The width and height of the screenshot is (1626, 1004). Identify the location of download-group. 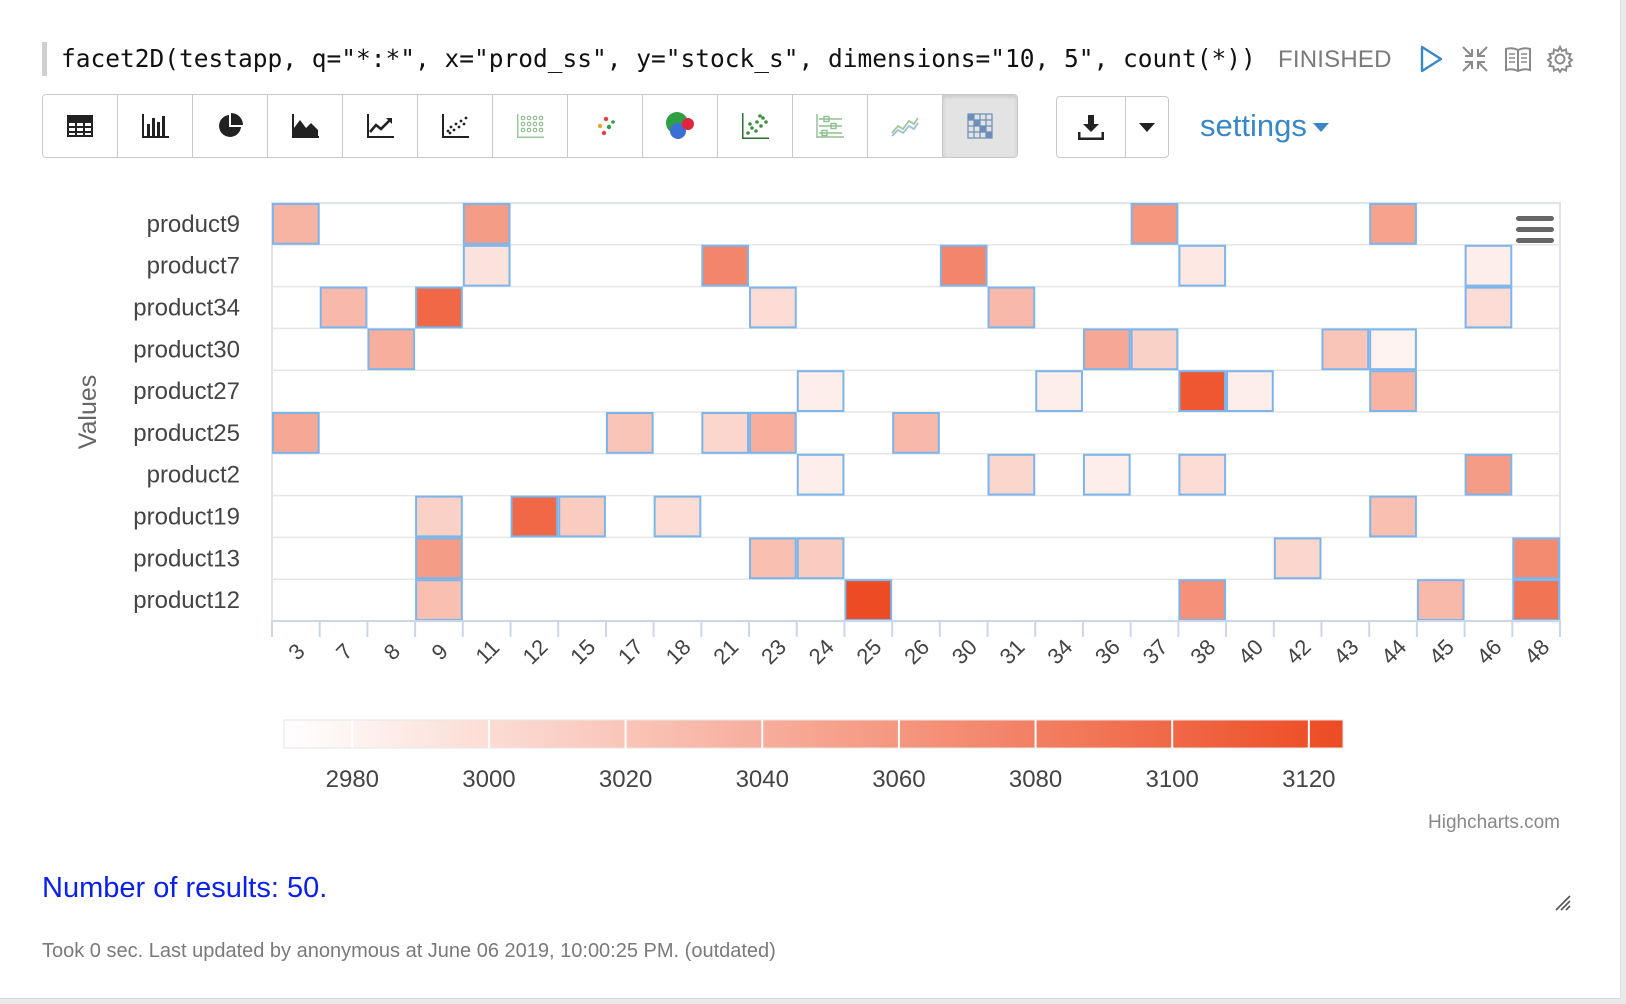
(1112, 127).